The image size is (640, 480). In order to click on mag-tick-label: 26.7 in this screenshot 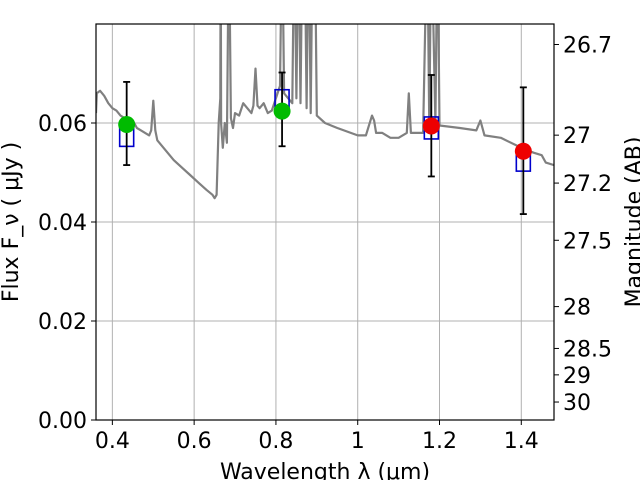, I will do `click(587, 46)`.